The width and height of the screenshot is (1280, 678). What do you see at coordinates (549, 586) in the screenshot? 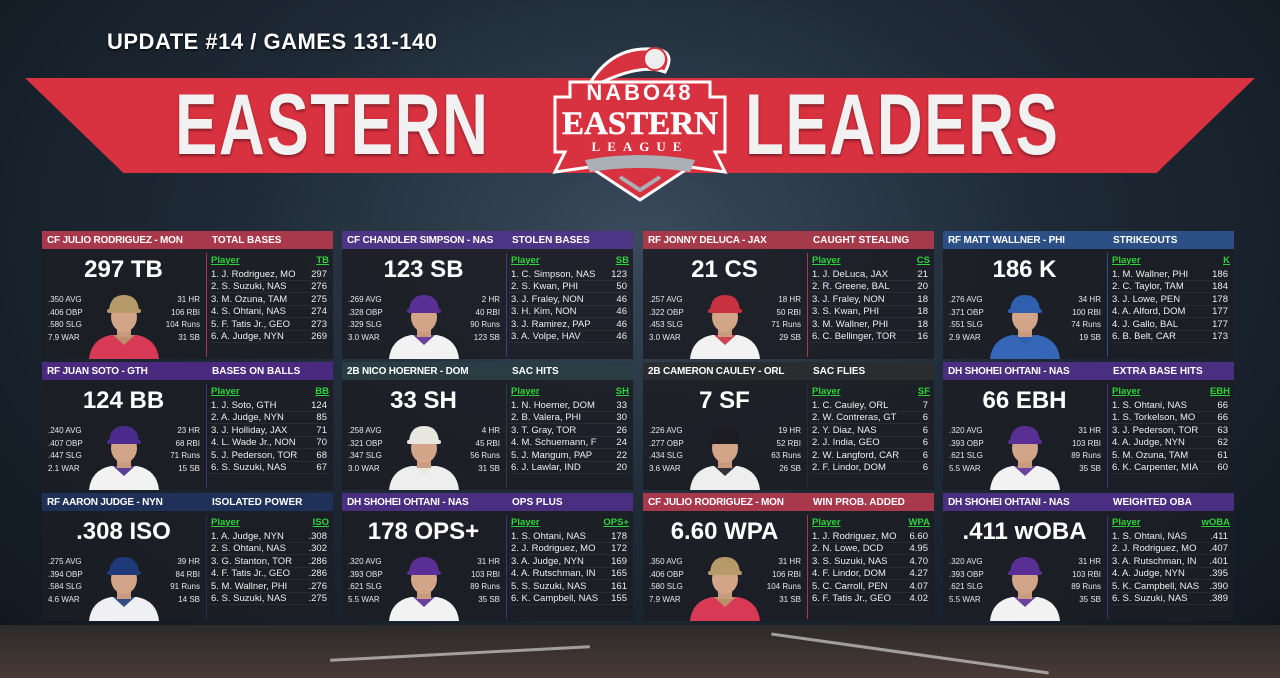
I see `leader-name: 5. S. Suzuki, NAS` at bounding box center [549, 586].